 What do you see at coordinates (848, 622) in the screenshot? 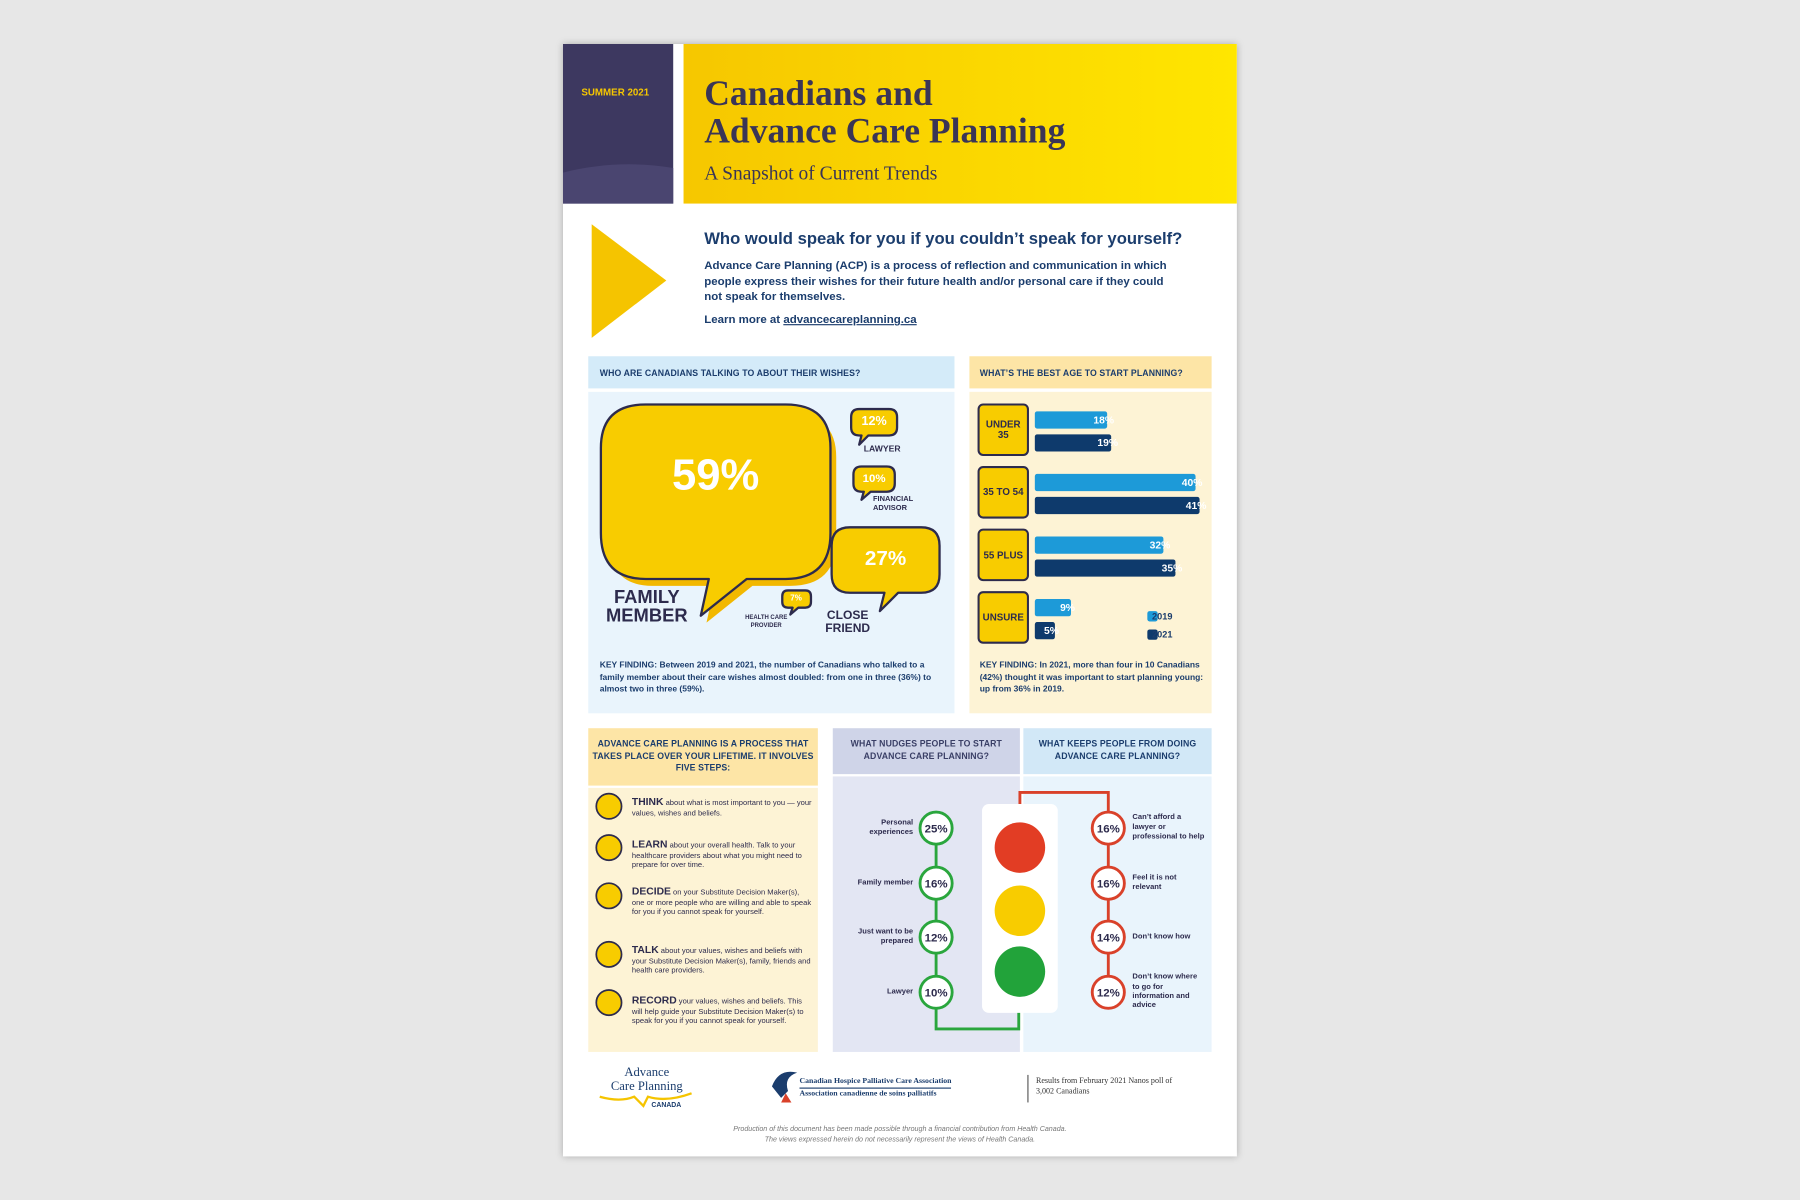
I see `bubble-label: CLOSE FRIEND` at bounding box center [848, 622].